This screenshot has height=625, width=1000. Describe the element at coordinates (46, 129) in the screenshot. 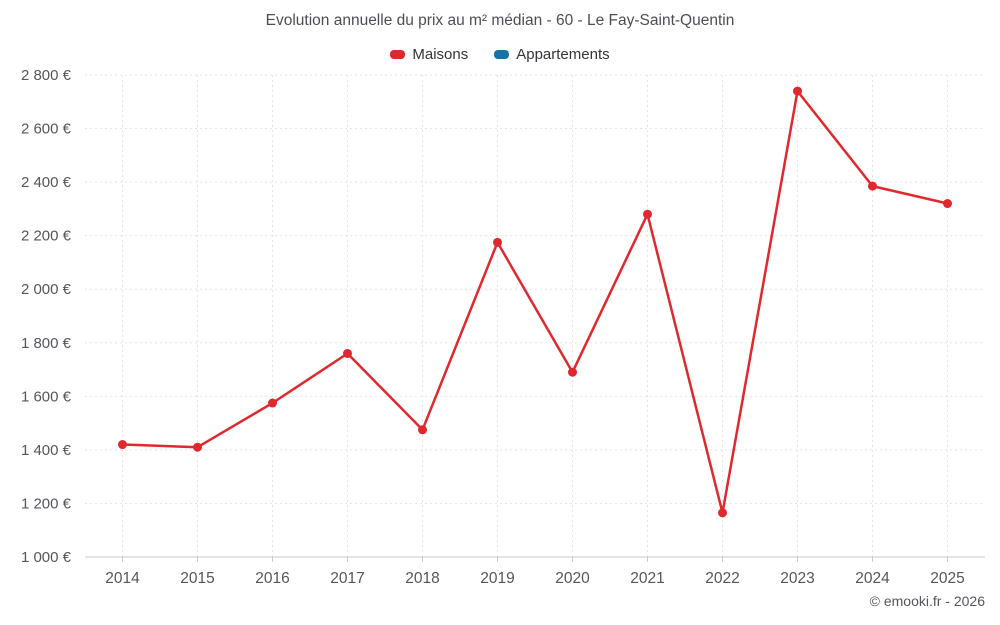

I see `y-tick-label: 2 600 €` at that location.